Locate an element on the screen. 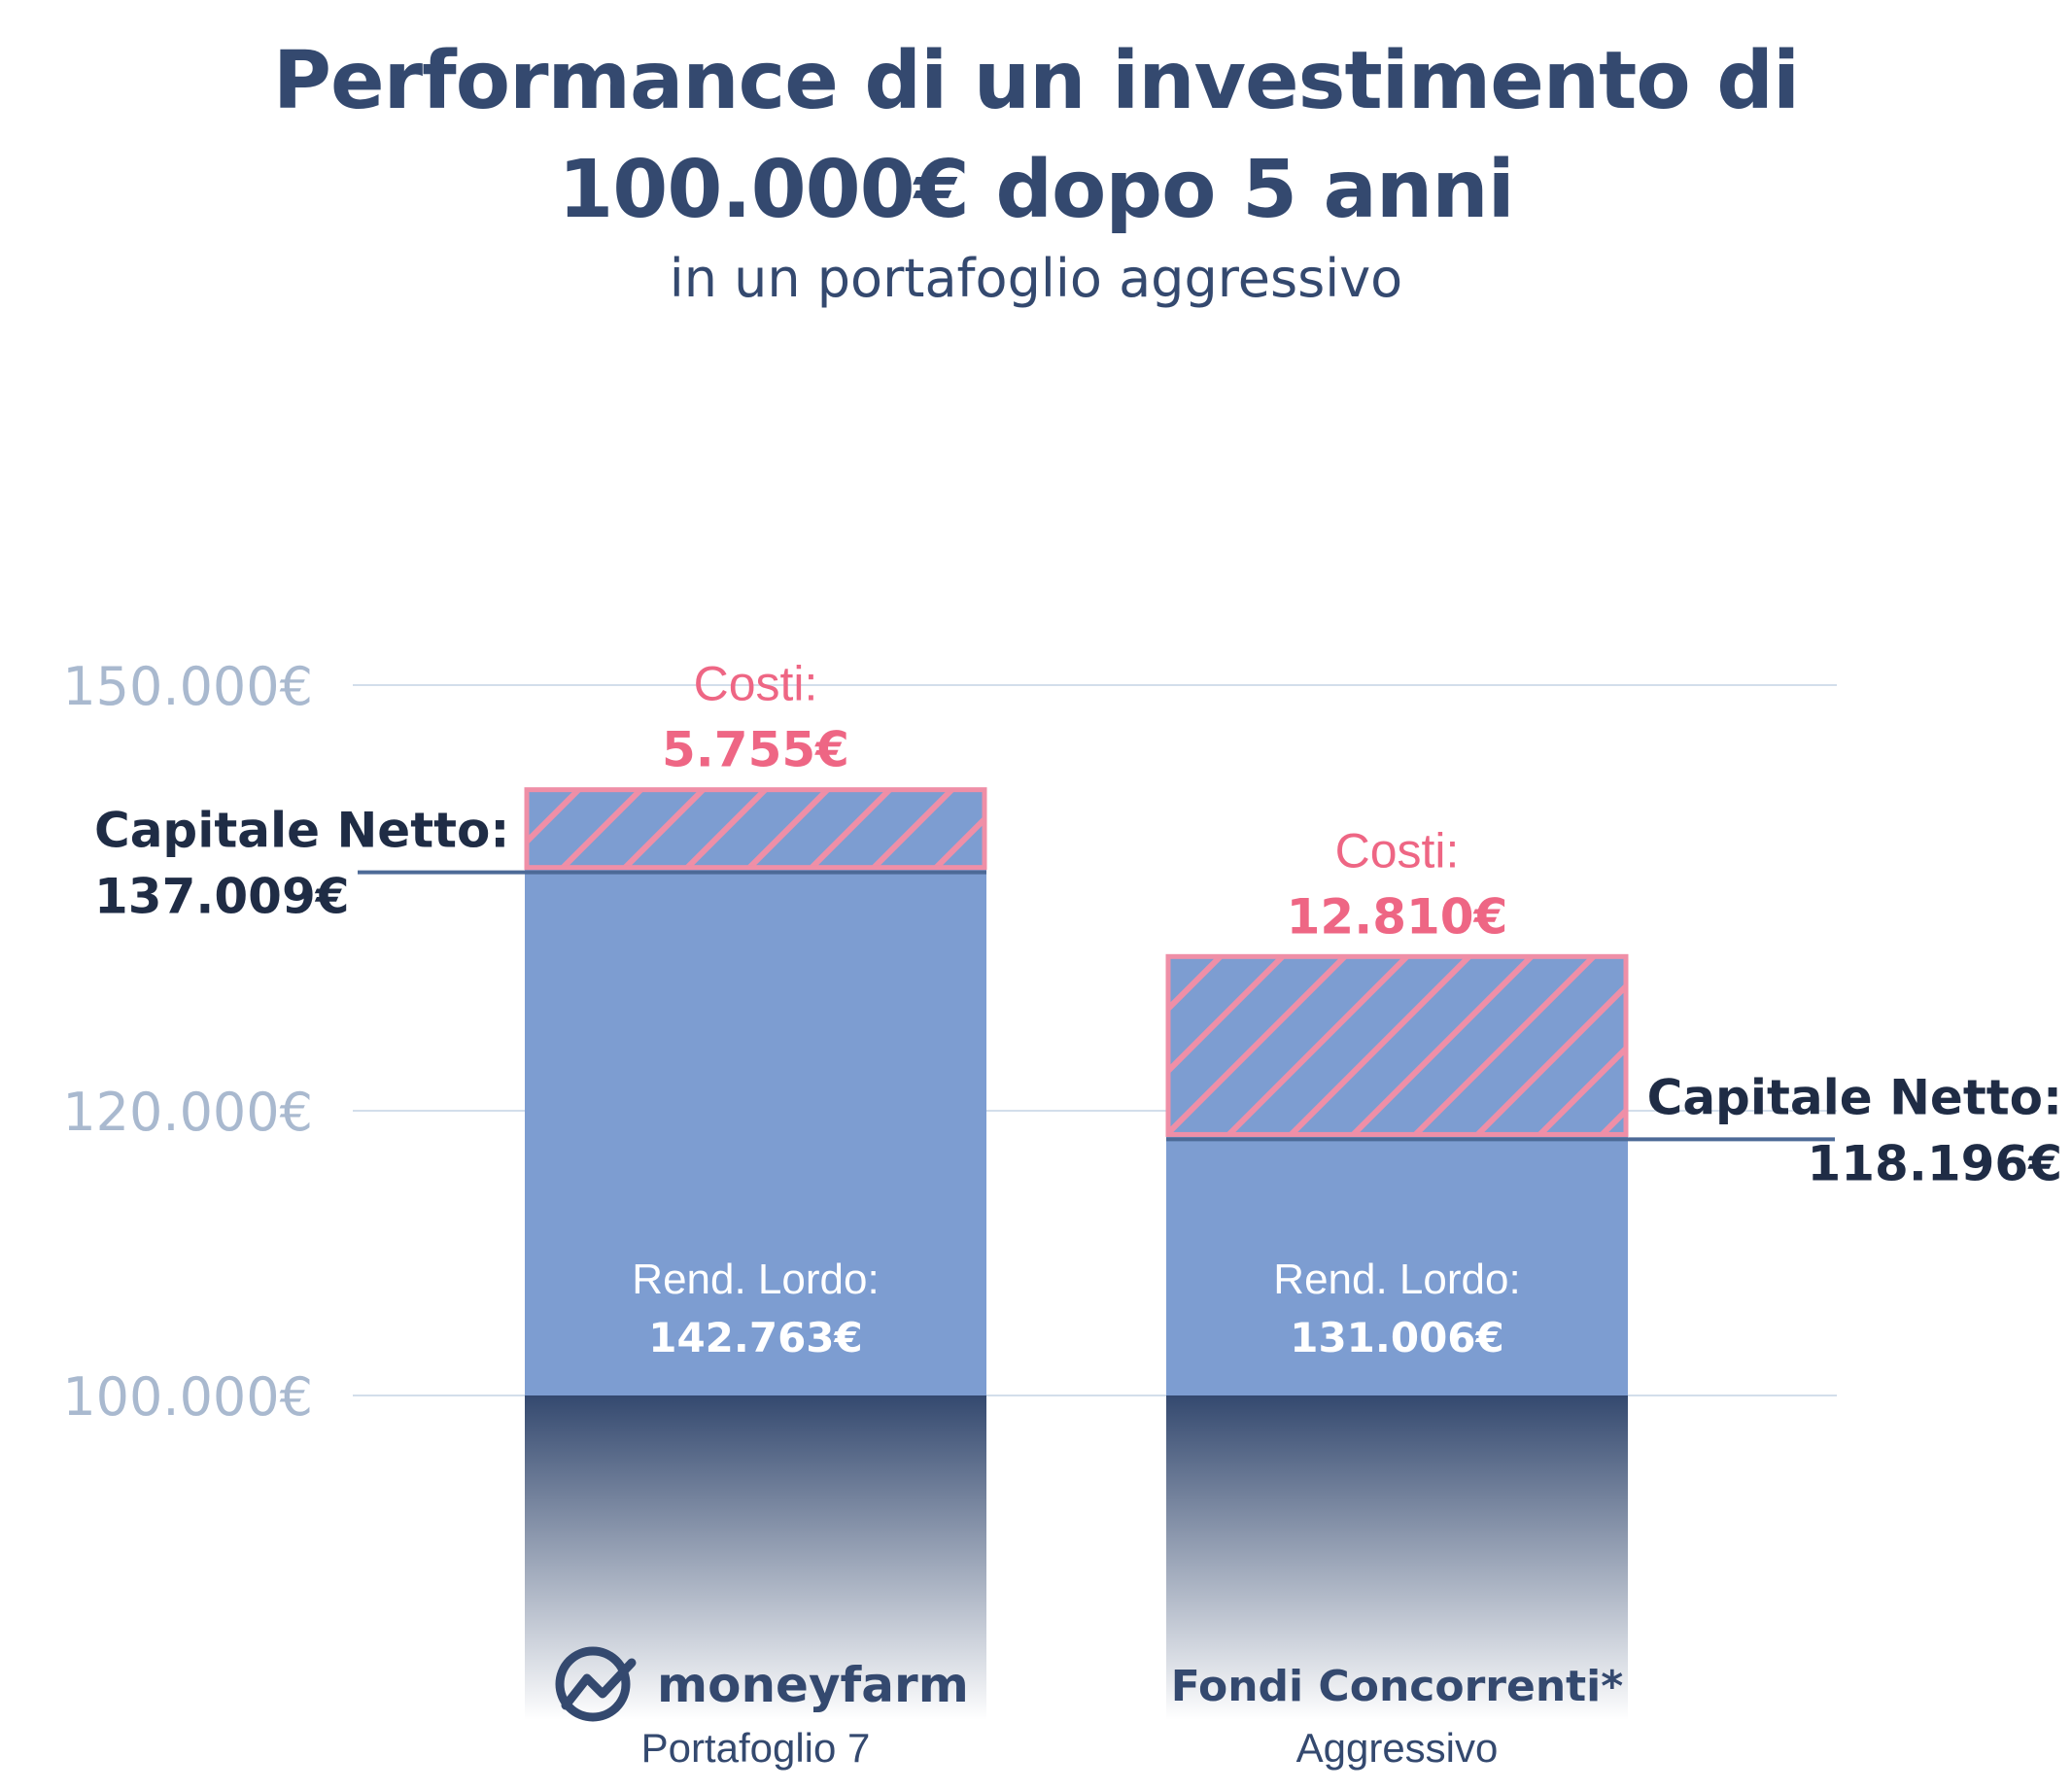  gross-return-value: 131.006€ is located at coordinates (1397, 1337).